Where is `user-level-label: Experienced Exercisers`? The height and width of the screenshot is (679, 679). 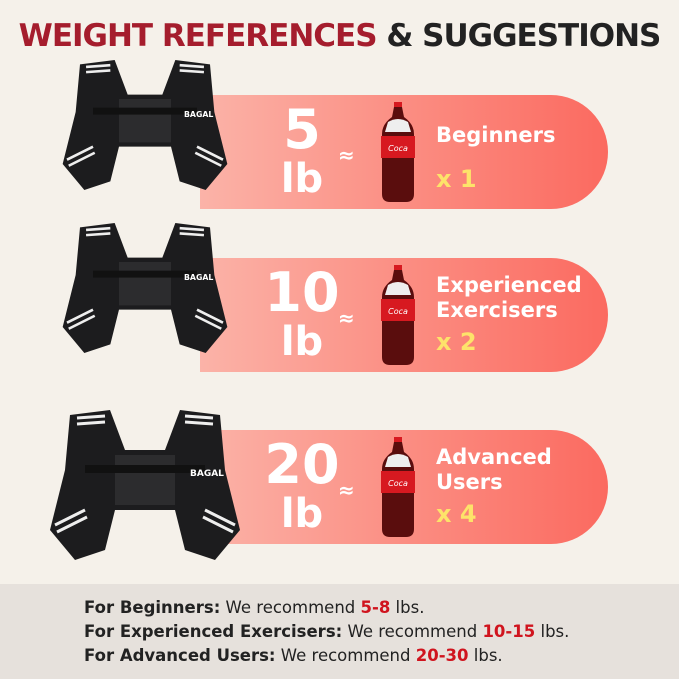 user-level-label: Experienced Exercisers is located at coordinates (509, 297).